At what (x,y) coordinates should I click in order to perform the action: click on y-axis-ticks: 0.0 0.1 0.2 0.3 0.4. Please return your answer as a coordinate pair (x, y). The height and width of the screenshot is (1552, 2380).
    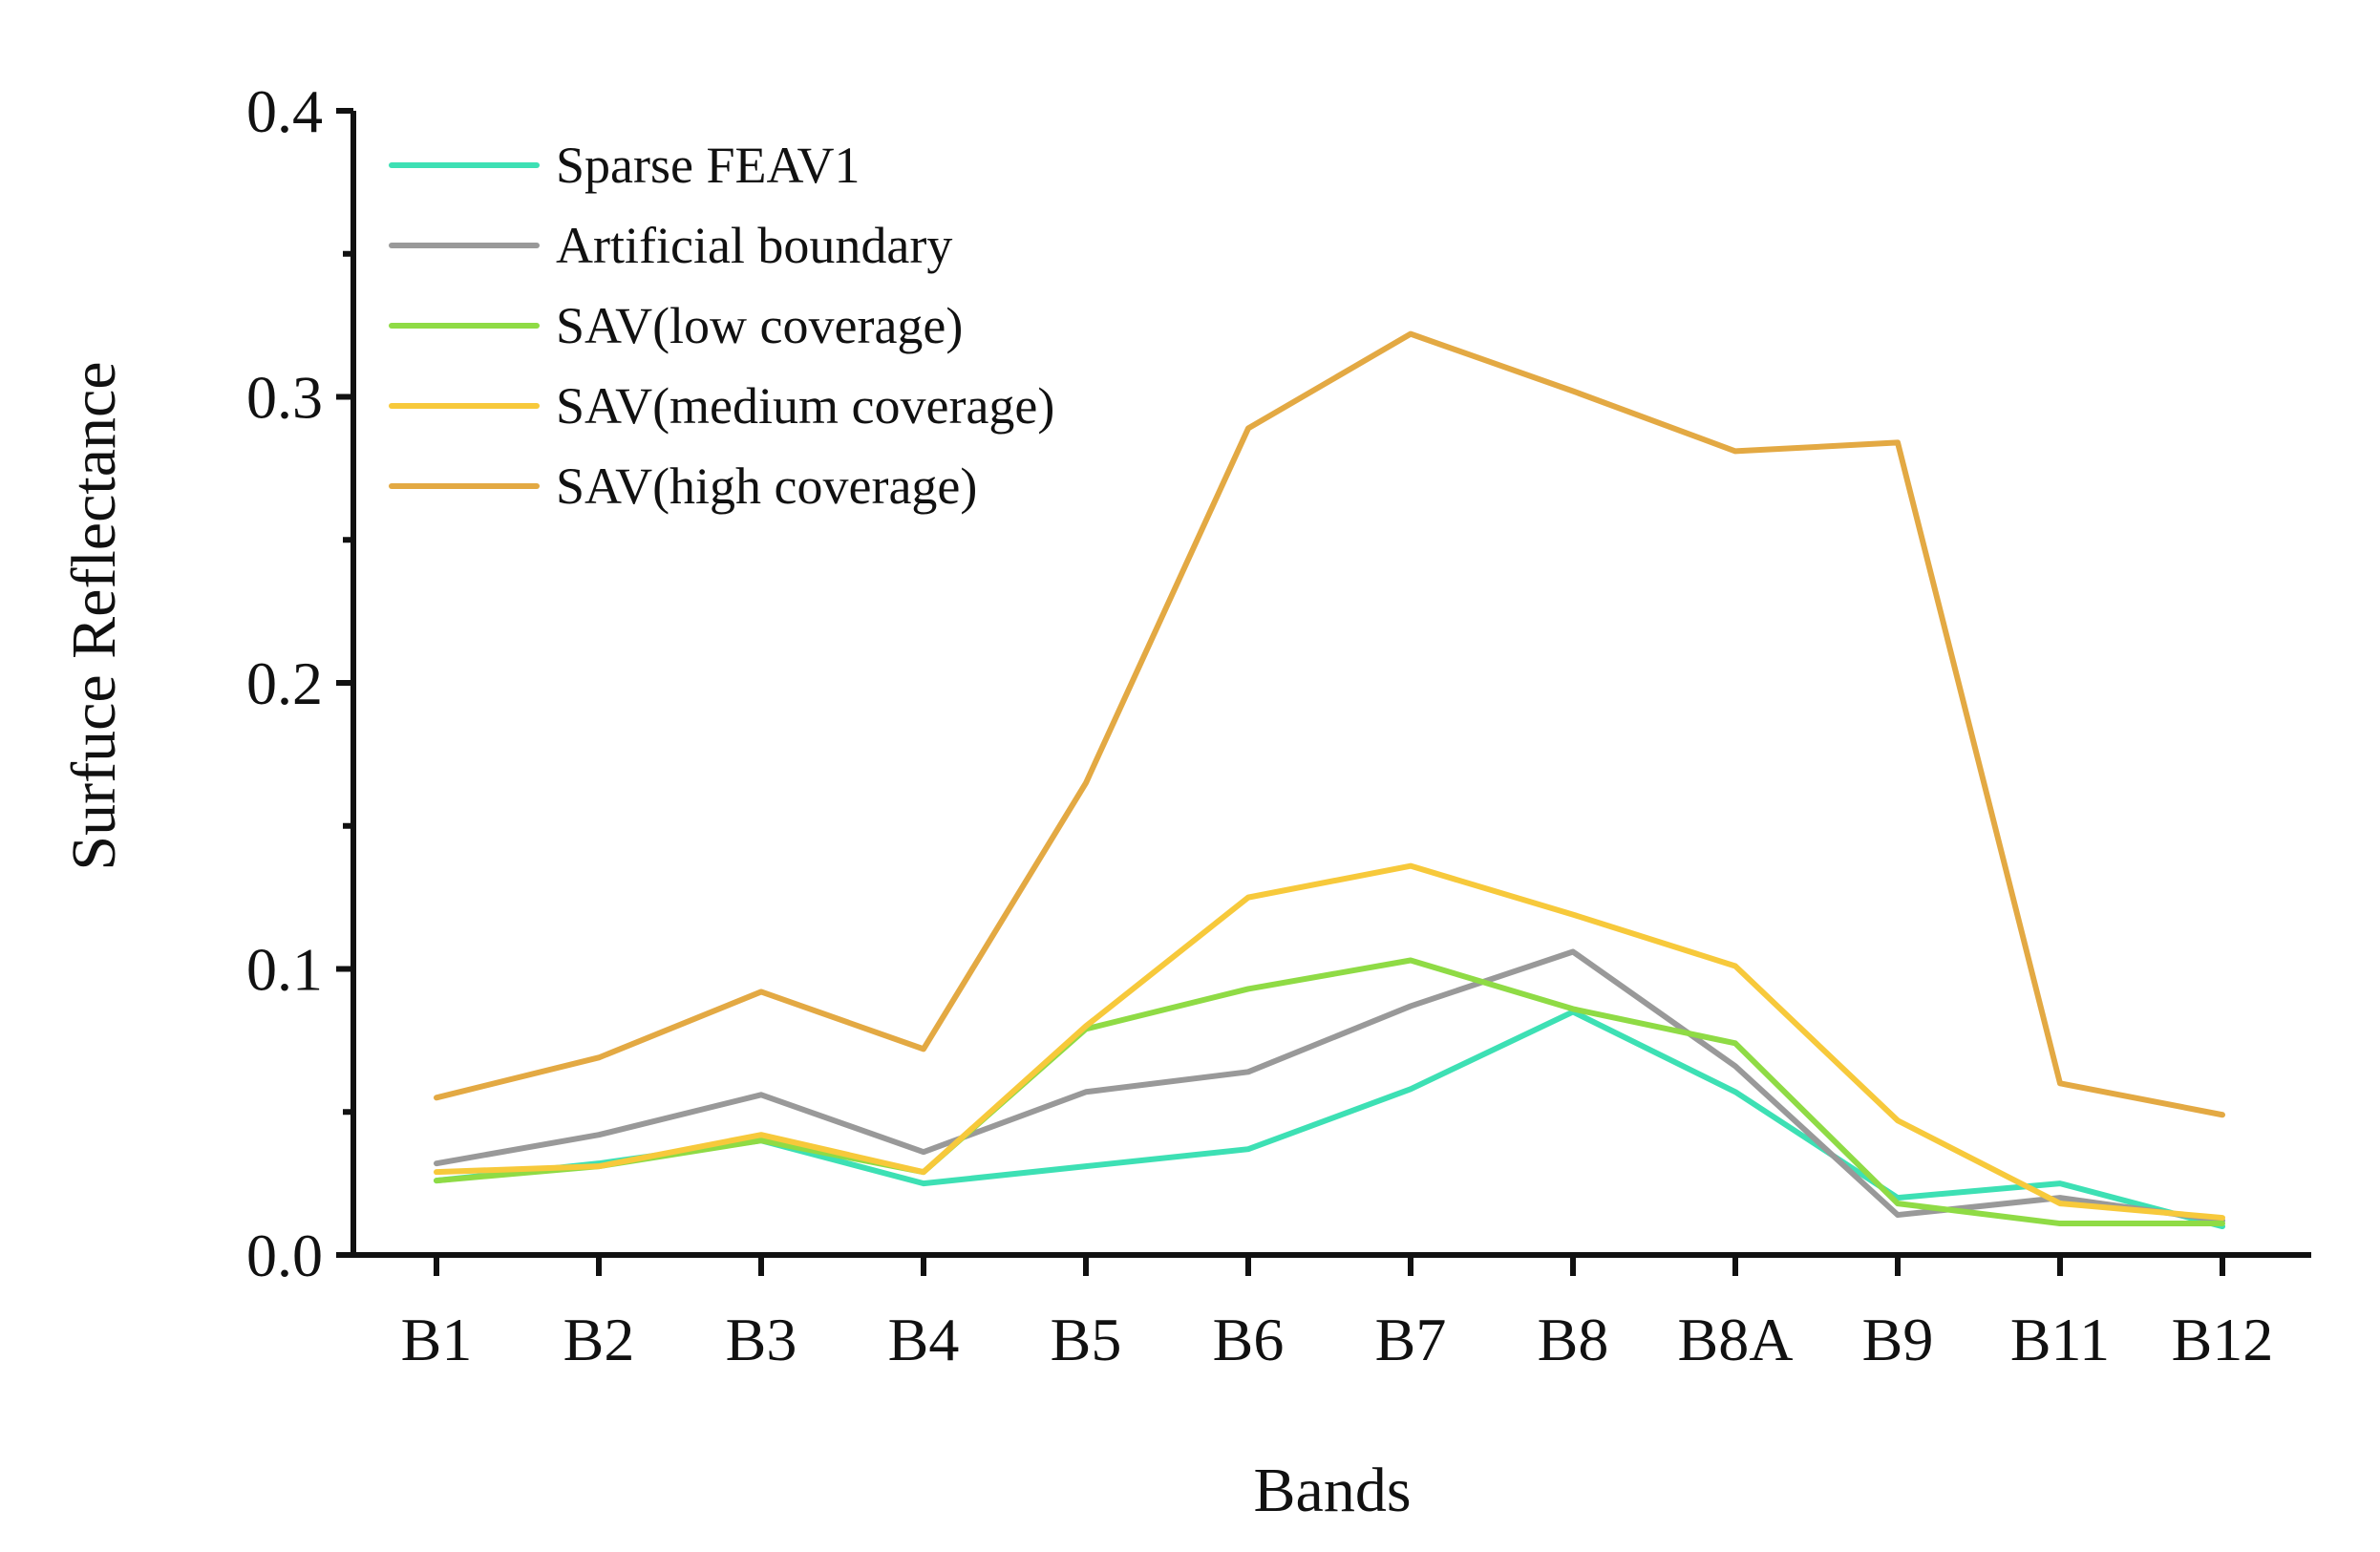
    Looking at the image, I should click on (299, 683).